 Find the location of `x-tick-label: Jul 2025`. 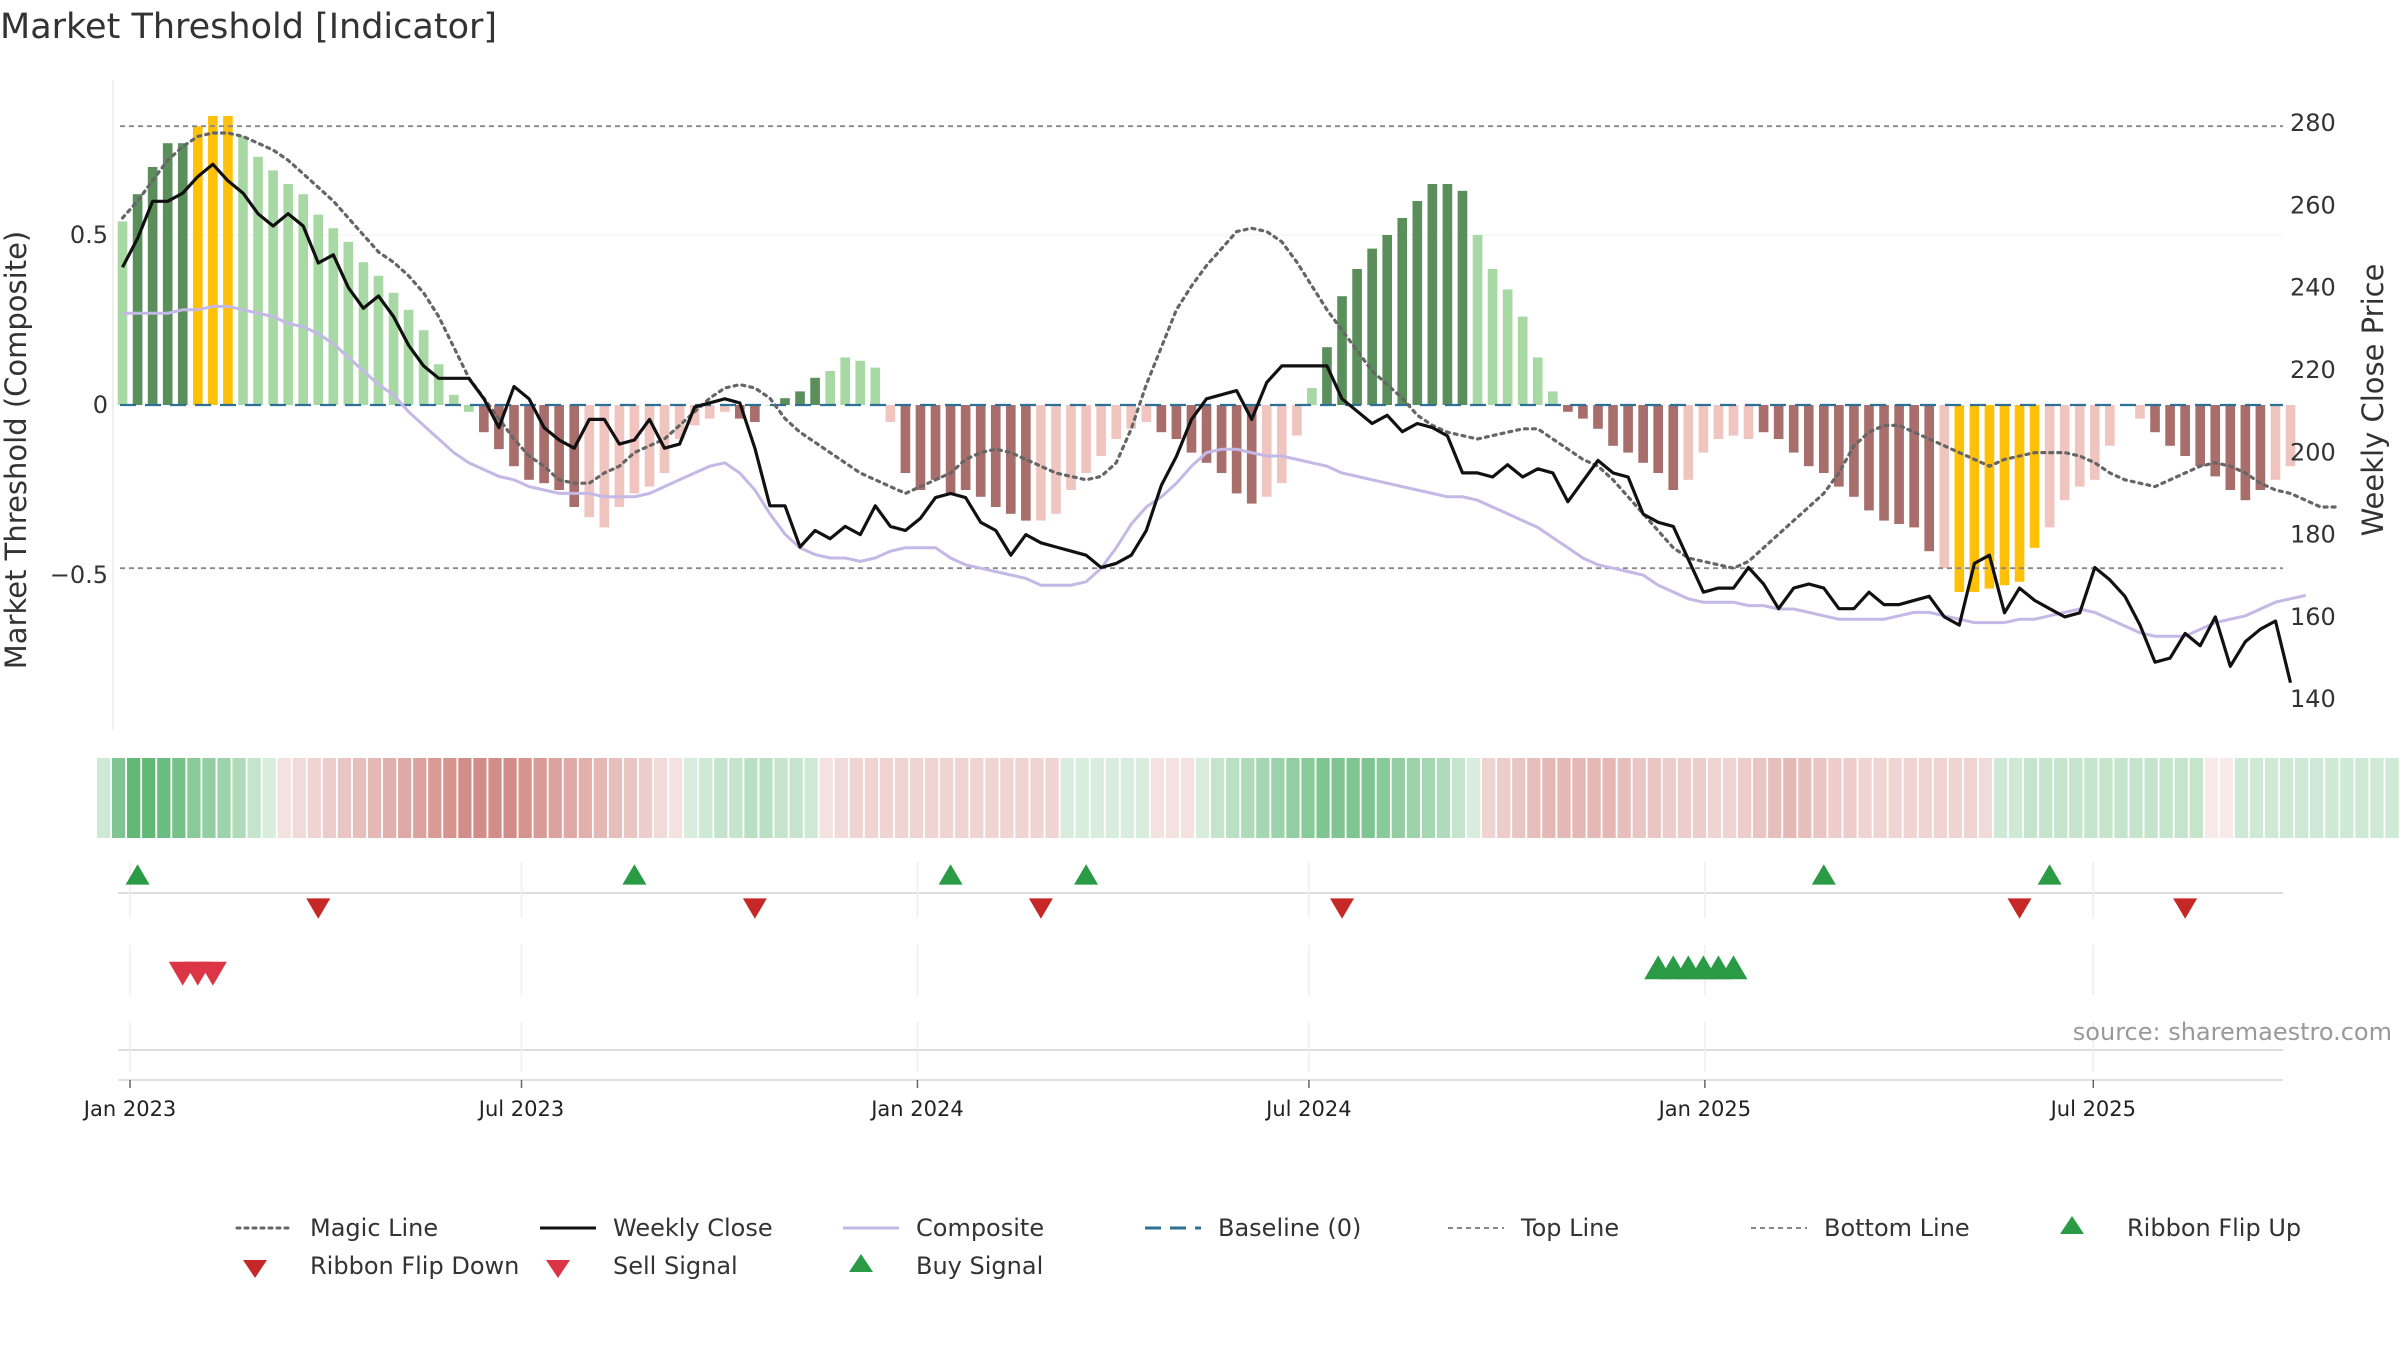

x-tick-label: Jul 2025 is located at coordinates (2092, 1109).